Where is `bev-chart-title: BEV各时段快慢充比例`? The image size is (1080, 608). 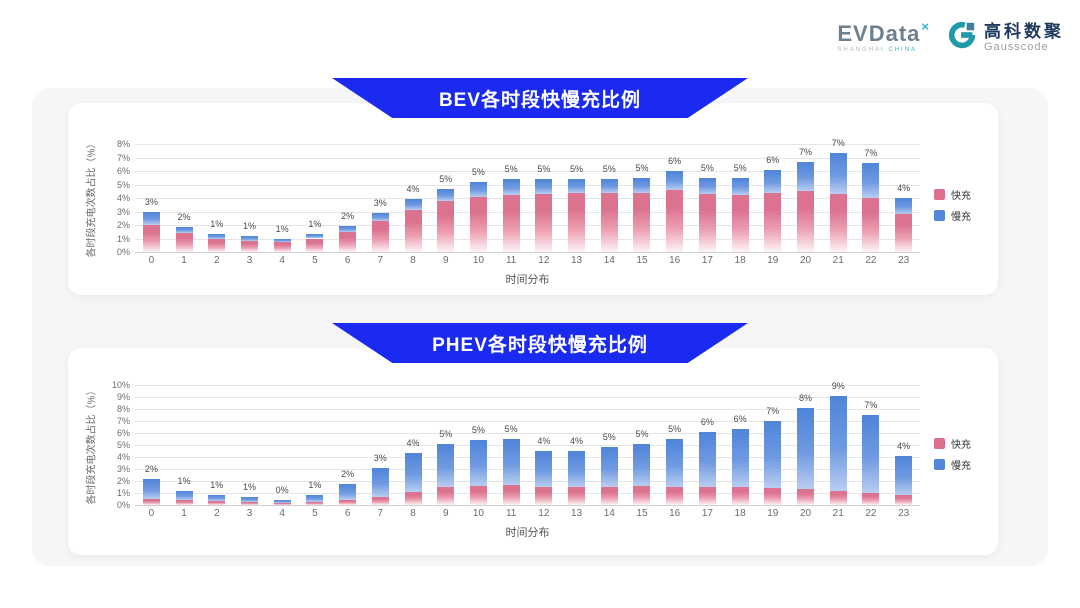 bev-chart-title: BEV各时段快慢充比例 is located at coordinates (540, 100).